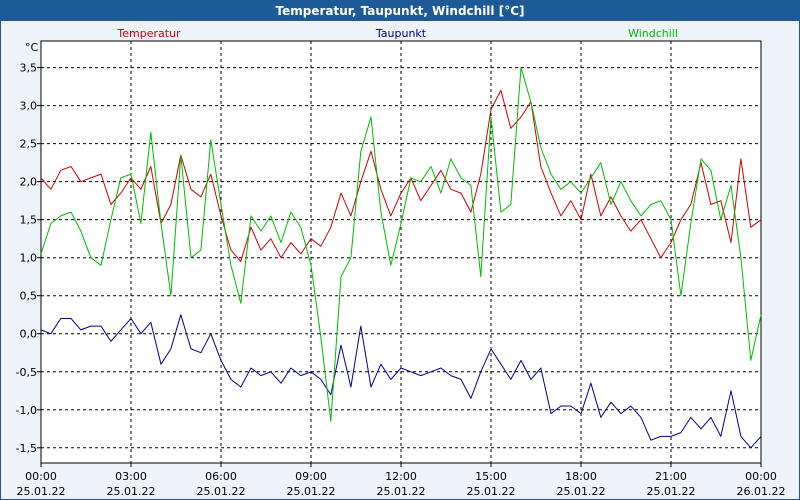  I want to click on y-tick-label: 1,5, so click(29, 220).